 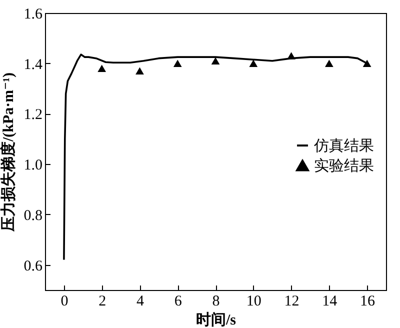 I want to click on x-tick-label: 14, so click(x=330, y=302).